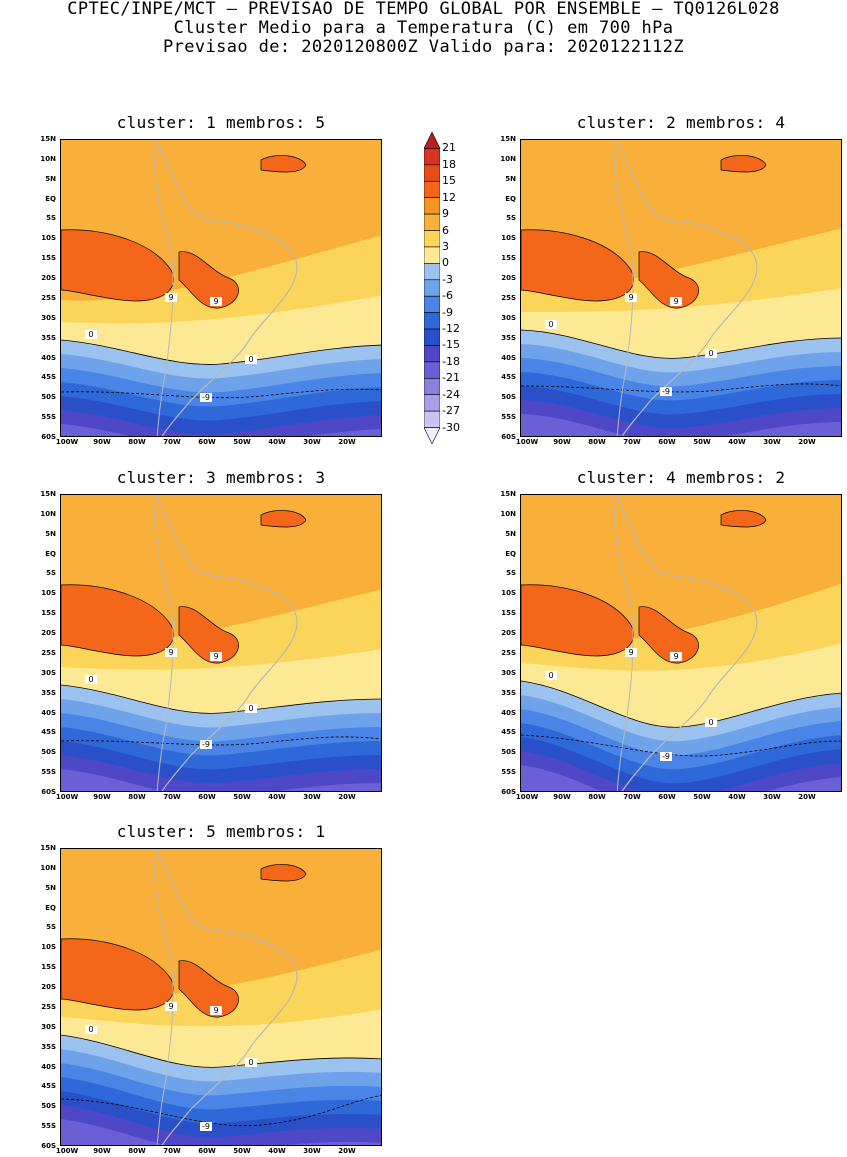 This screenshot has height=1157, width=847. I want to click on colorbar-label: 15, so click(449, 181).